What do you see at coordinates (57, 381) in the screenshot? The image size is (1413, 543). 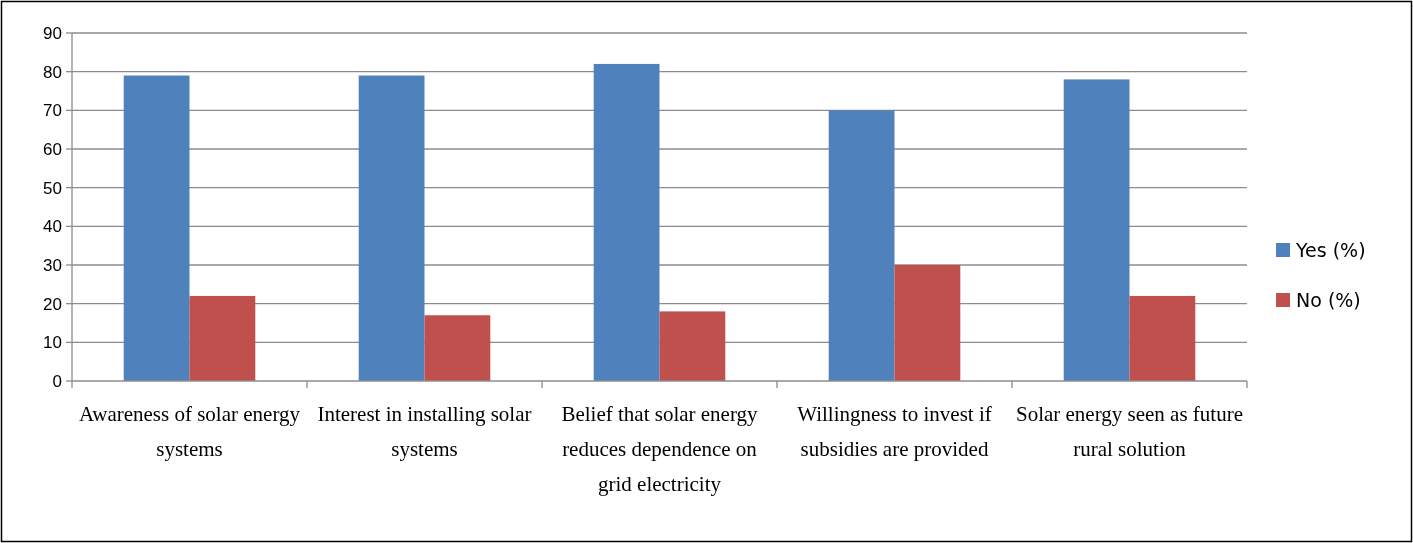 I see `y-tick-label: 0` at bounding box center [57, 381].